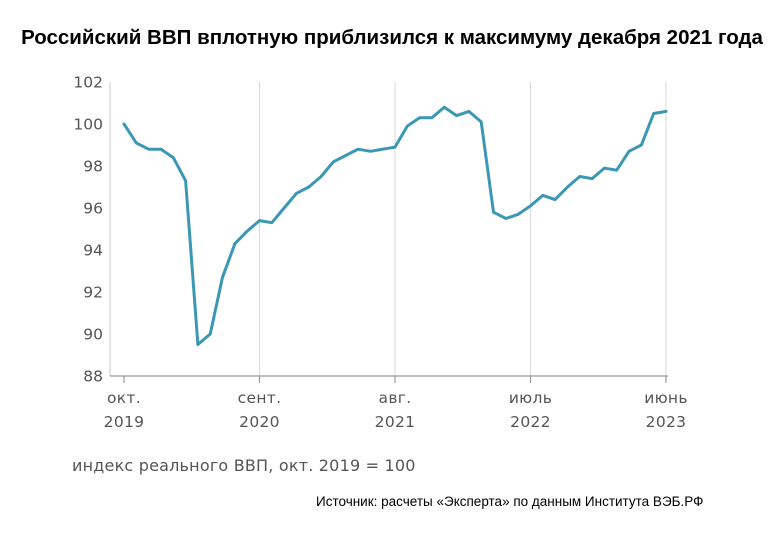  Describe the element at coordinates (93, 167) in the screenshot. I see `y-tick-label: 98` at that location.